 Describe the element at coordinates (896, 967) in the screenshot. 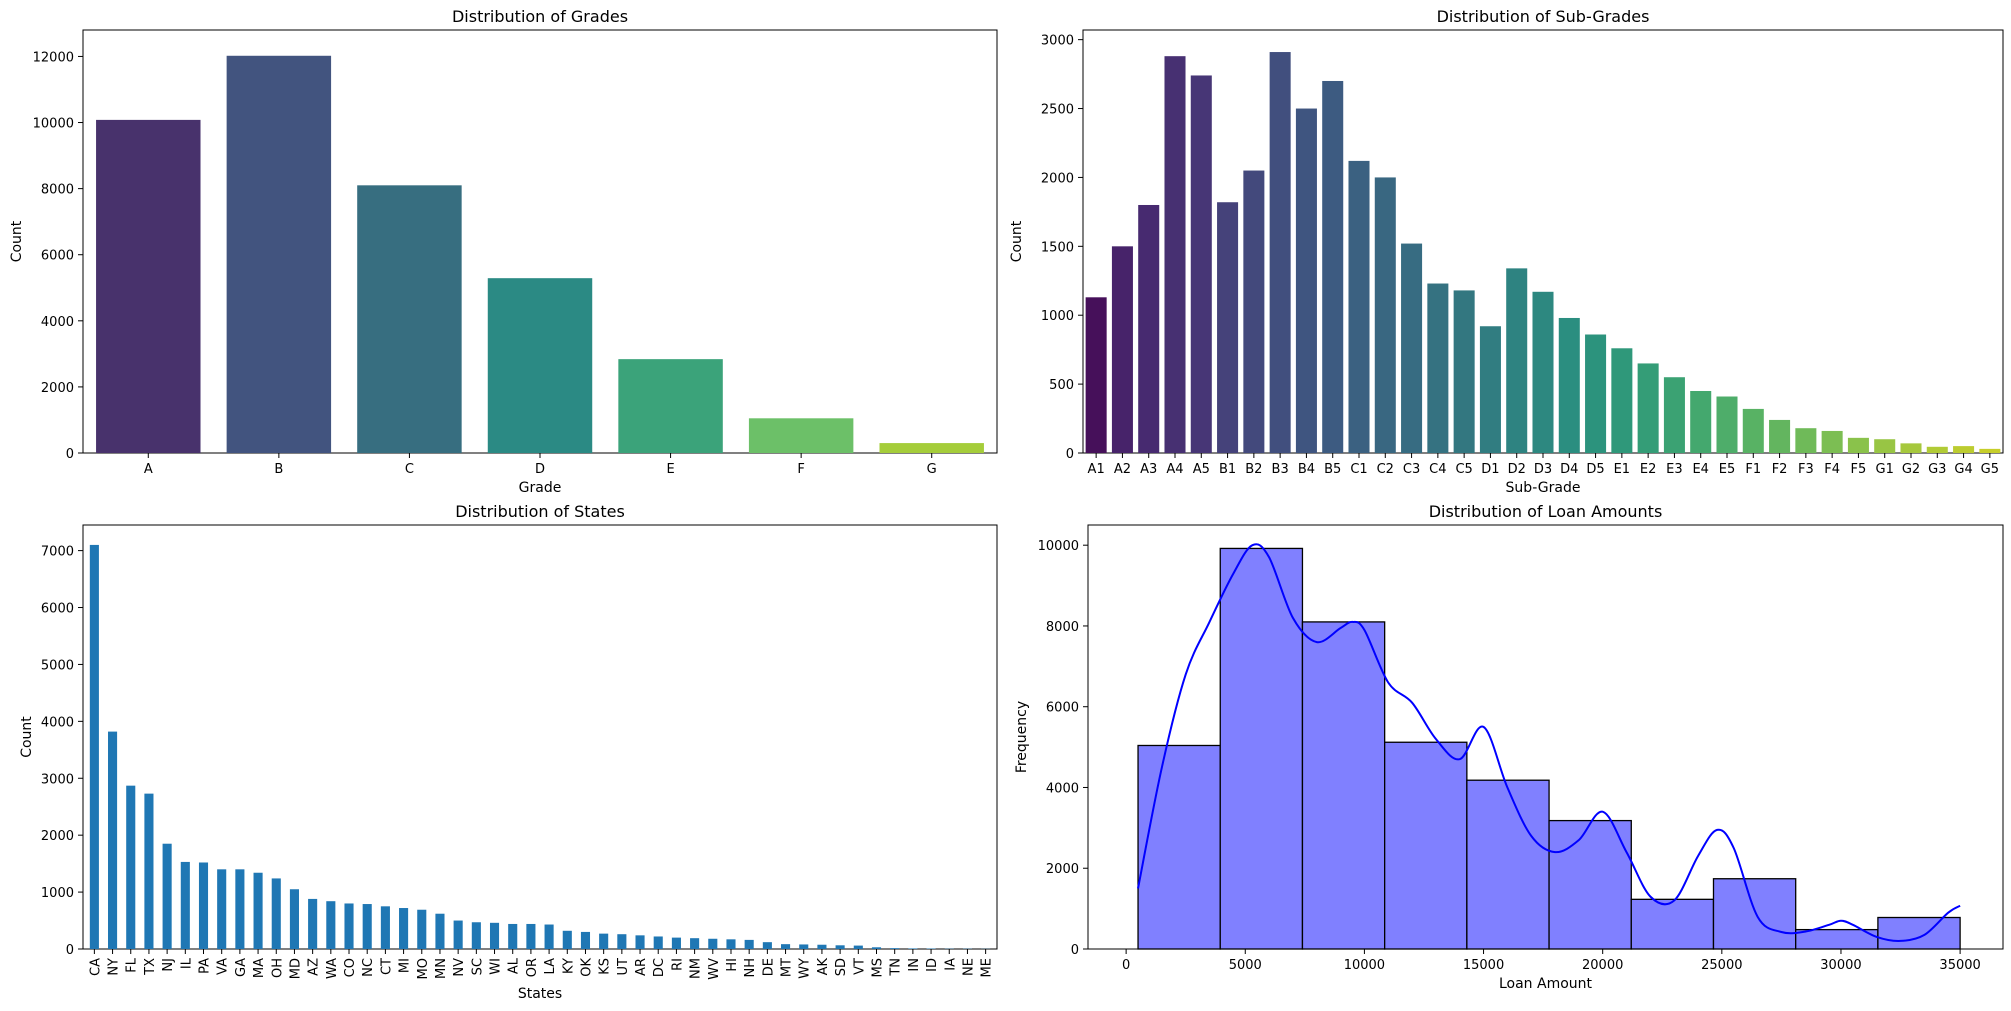

I see `x-tick-label: TN` at that location.